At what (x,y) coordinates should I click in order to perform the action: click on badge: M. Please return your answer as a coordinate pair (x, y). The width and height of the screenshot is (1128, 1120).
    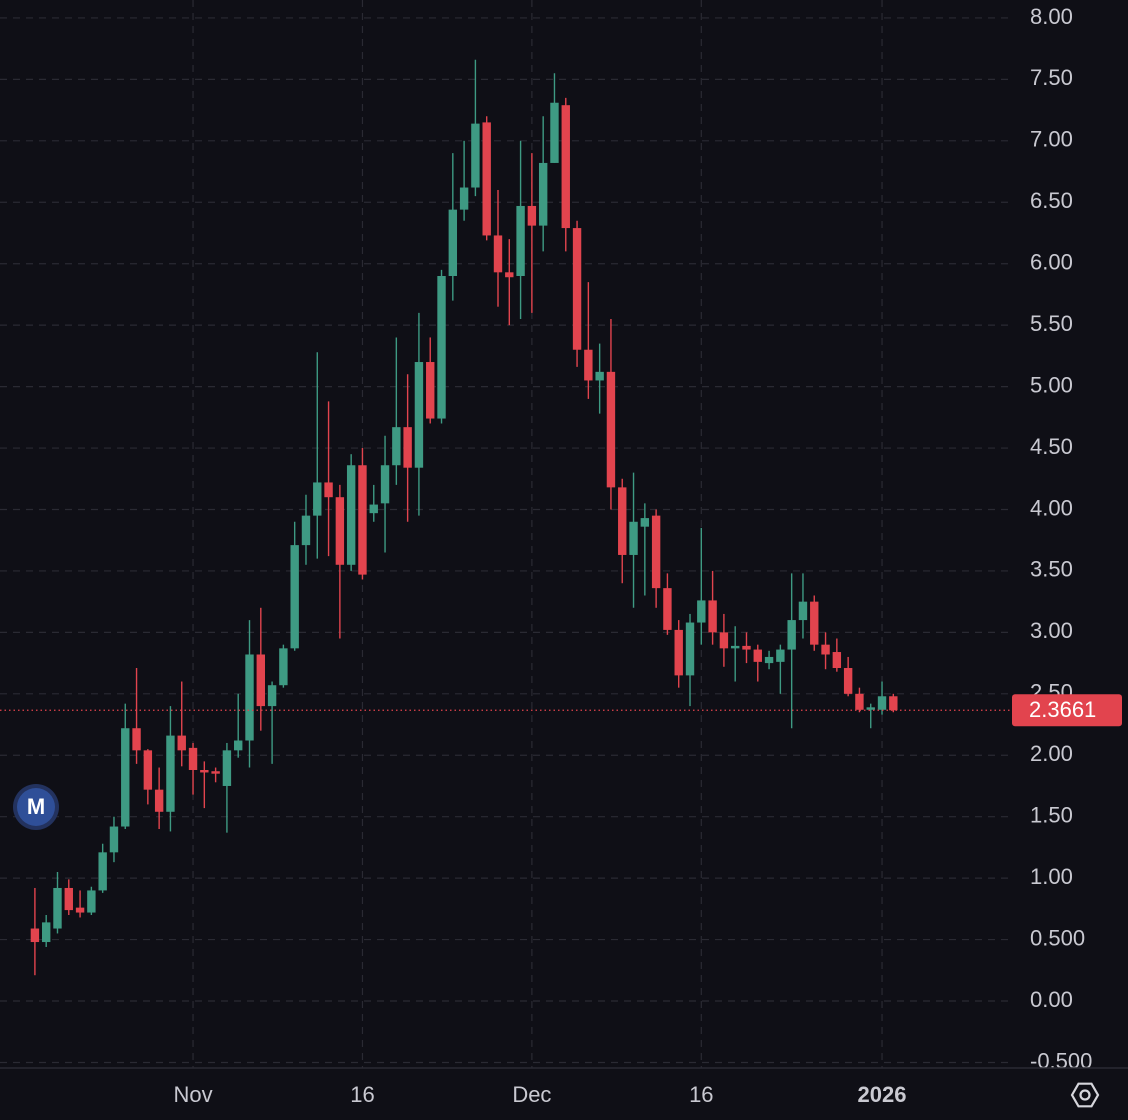
    Looking at the image, I should click on (36, 807).